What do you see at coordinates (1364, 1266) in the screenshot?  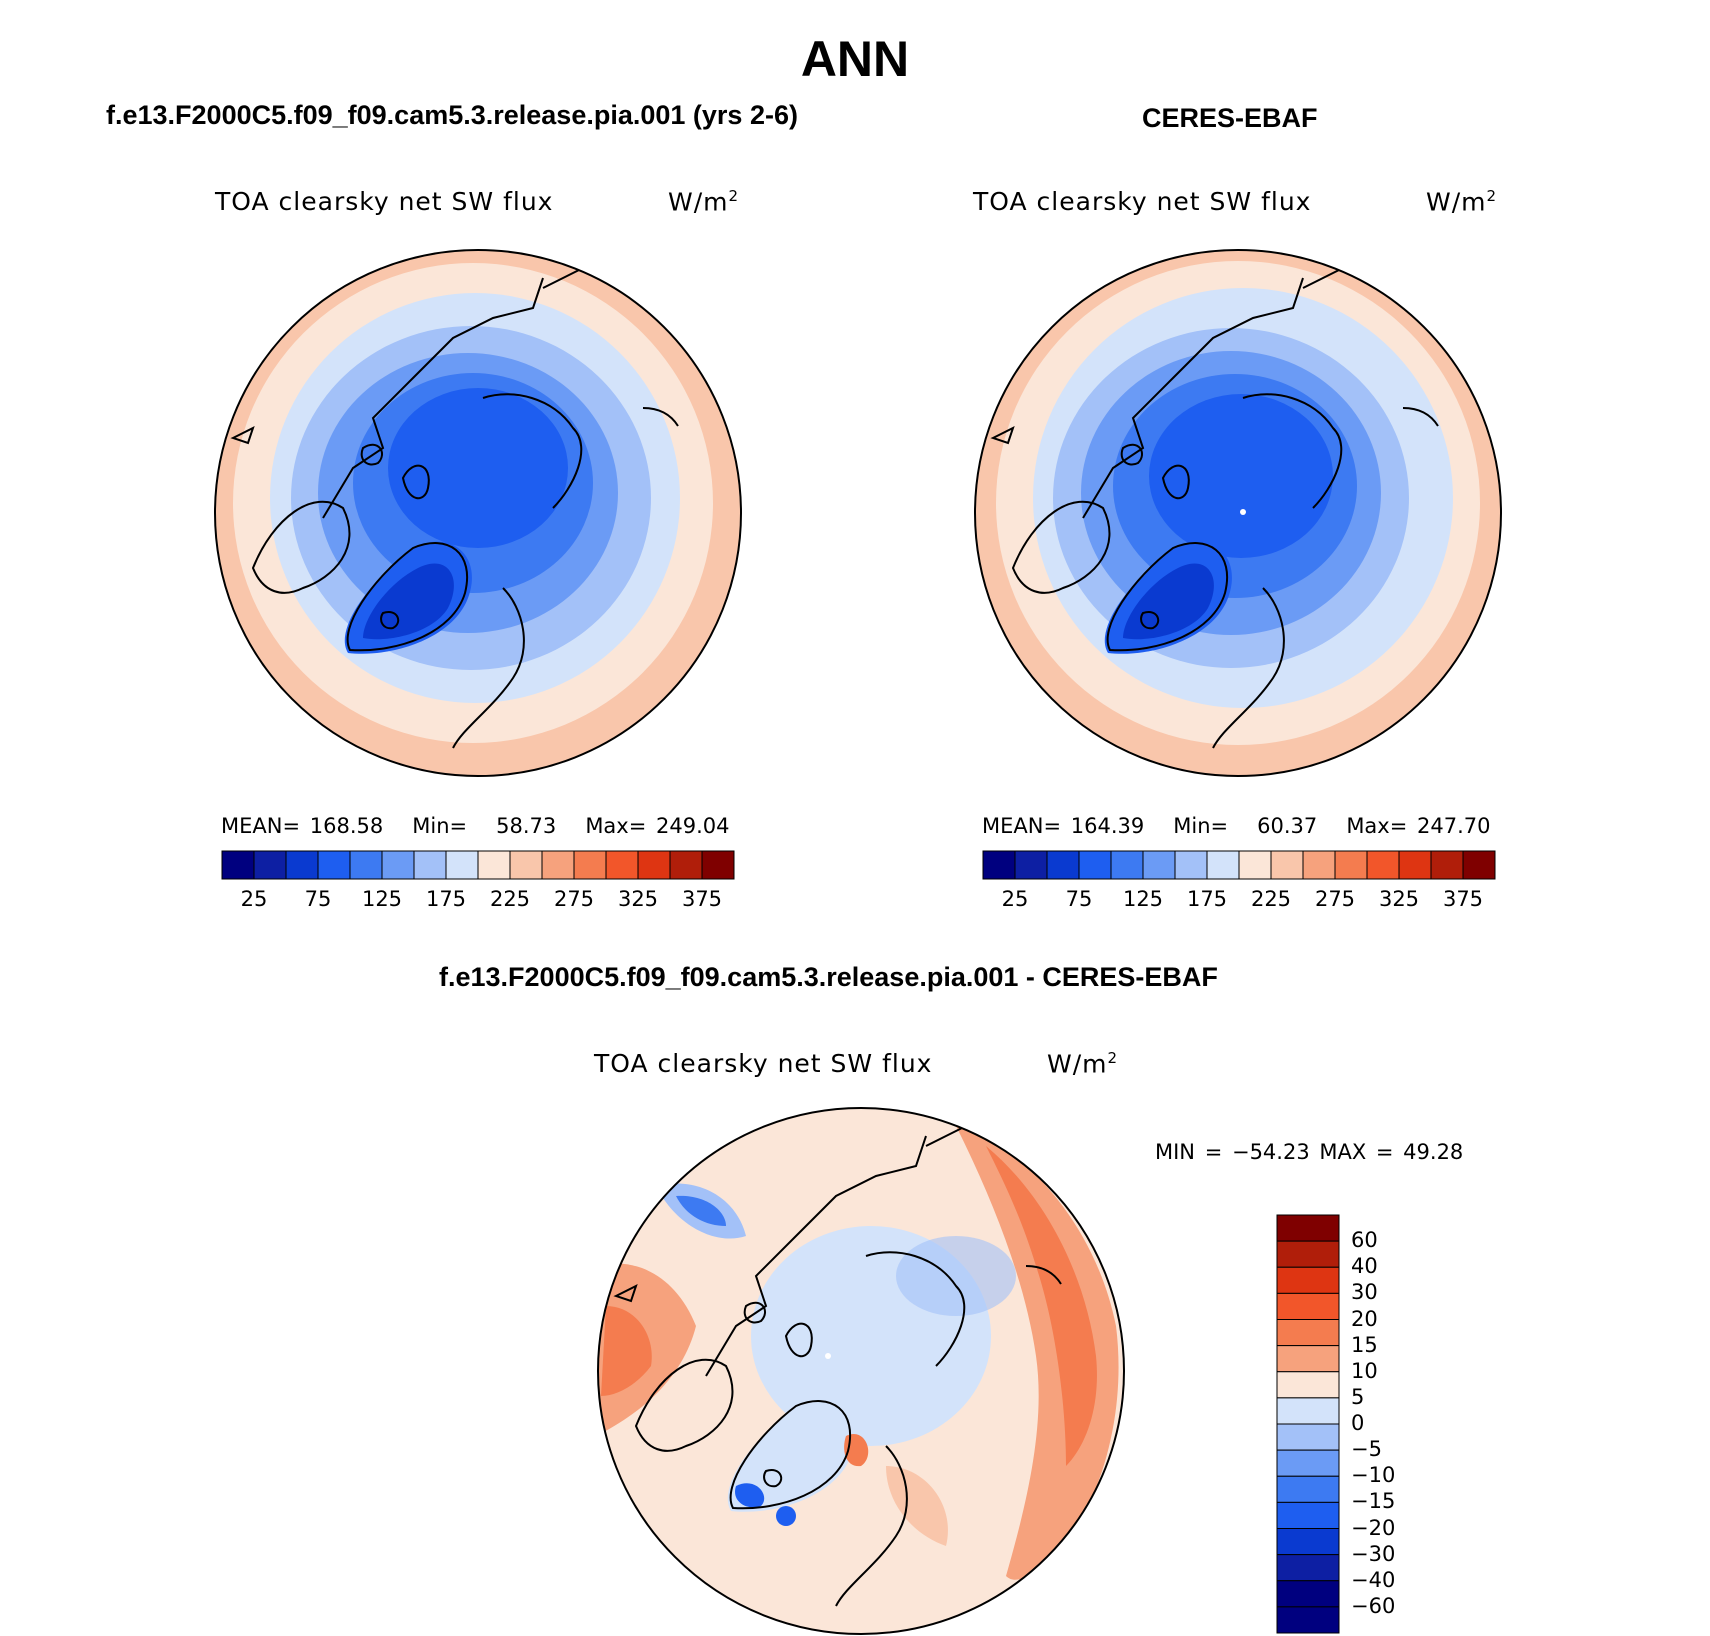 I see `colorbar-tick-label: 40` at bounding box center [1364, 1266].